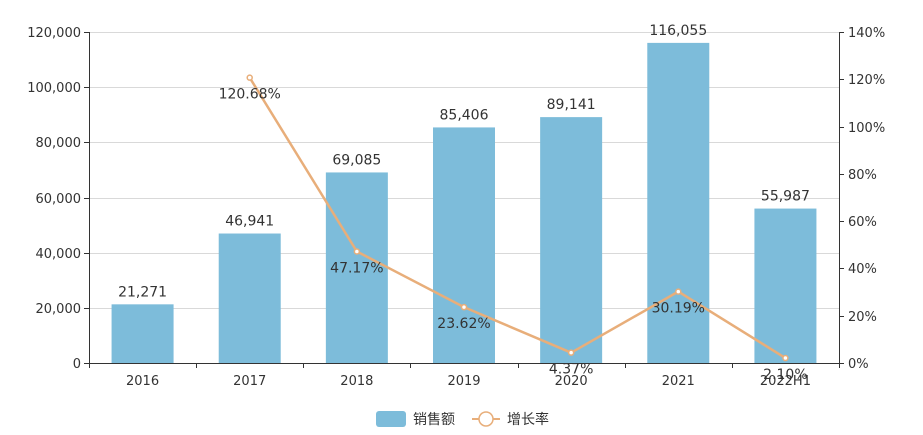 The height and width of the screenshot is (435, 923). Describe the element at coordinates (250, 95) in the screenshot. I see `growth-value-label: 120.68%` at that location.